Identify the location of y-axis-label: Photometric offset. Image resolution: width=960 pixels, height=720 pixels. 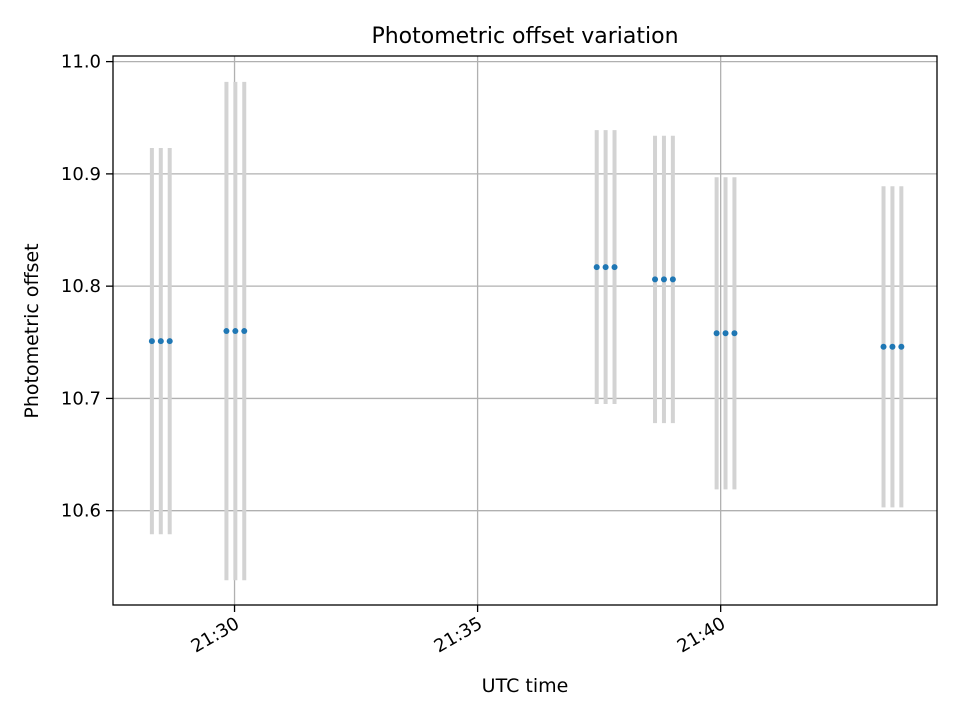
(32, 330).